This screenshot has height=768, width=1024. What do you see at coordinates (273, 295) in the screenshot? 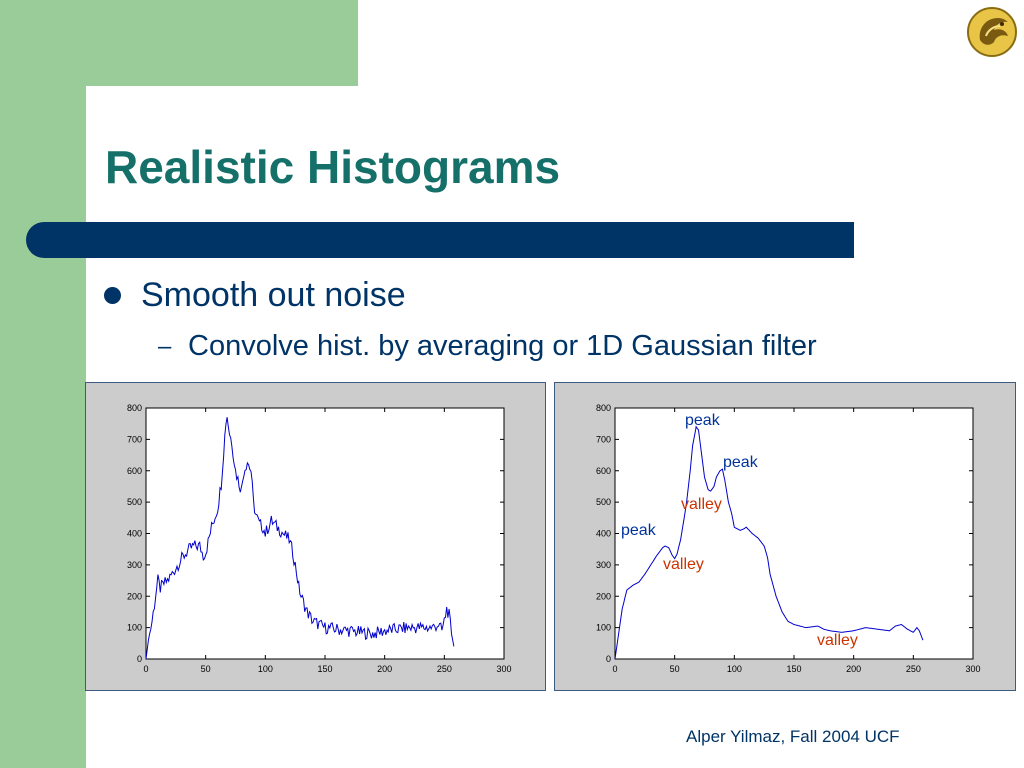
I see `bullet-text: Smooth out noise` at bounding box center [273, 295].